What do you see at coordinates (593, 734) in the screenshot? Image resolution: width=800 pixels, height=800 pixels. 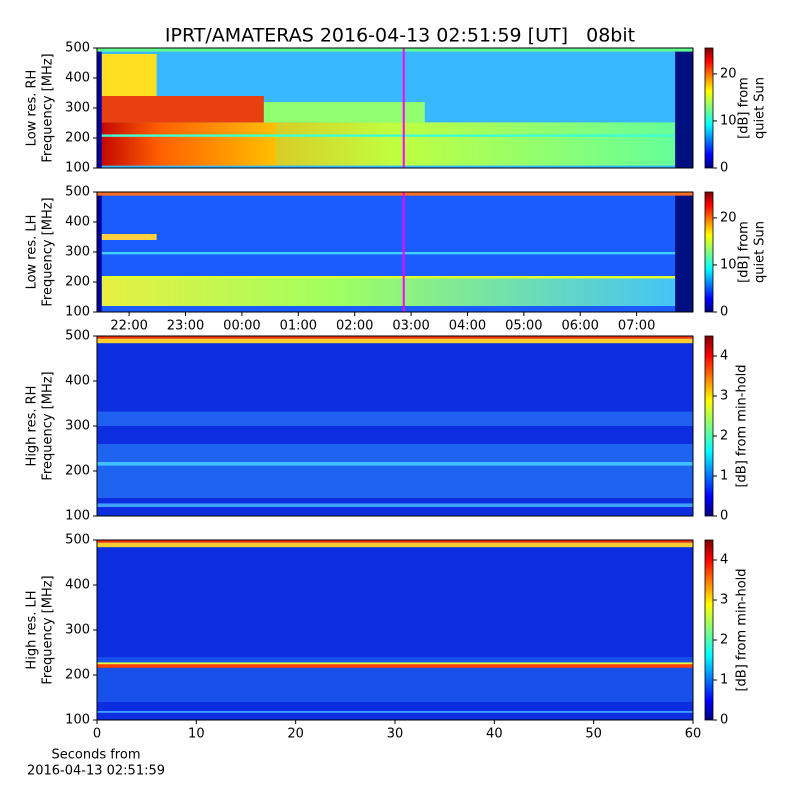 I see `x-tick-label: 50` at bounding box center [593, 734].